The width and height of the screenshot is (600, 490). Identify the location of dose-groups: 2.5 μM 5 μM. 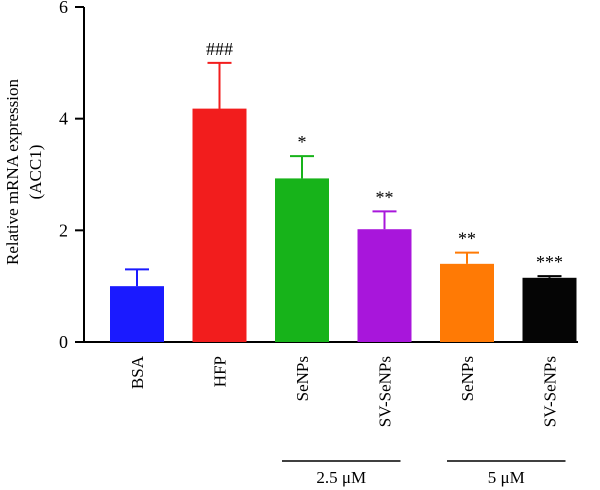
(424, 473).